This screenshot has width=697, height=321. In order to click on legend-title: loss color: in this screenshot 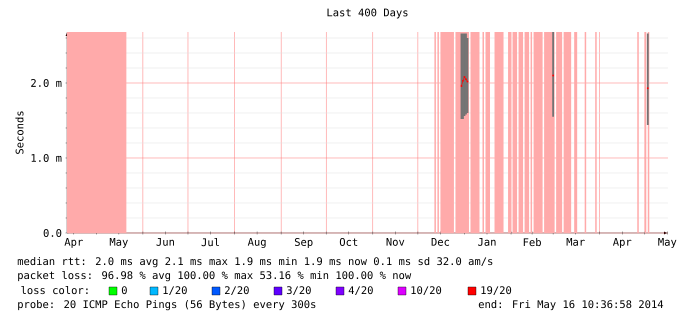, I will do `click(54, 290)`.